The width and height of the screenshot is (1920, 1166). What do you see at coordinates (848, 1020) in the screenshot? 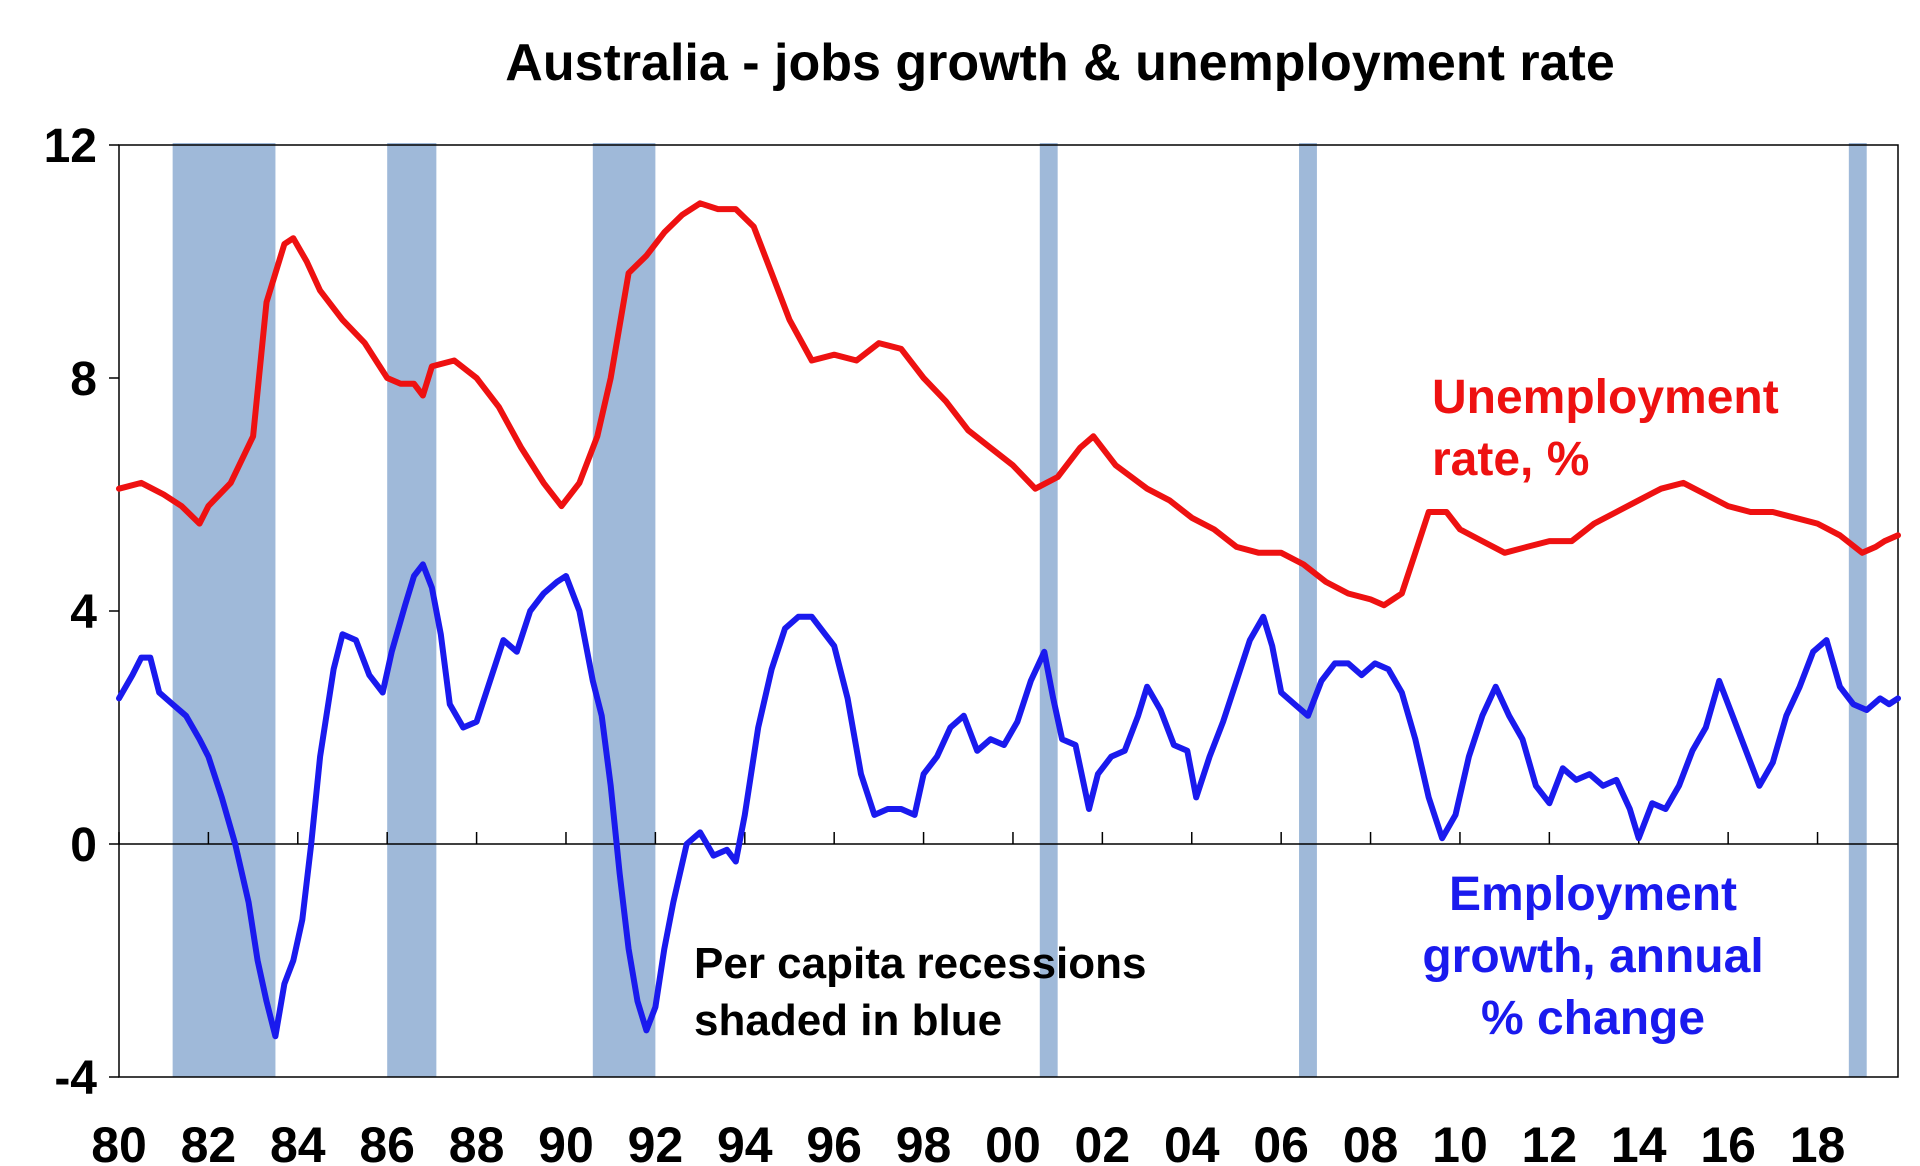
I see `recession-annotation-line: shaded in blue` at bounding box center [848, 1020].